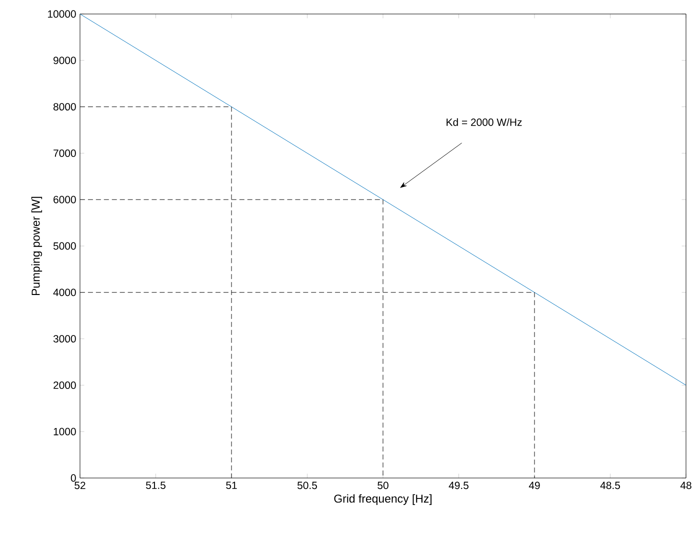  What do you see at coordinates (64, 107) in the screenshot?
I see `y-tick-label: 8000` at bounding box center [64, 107].